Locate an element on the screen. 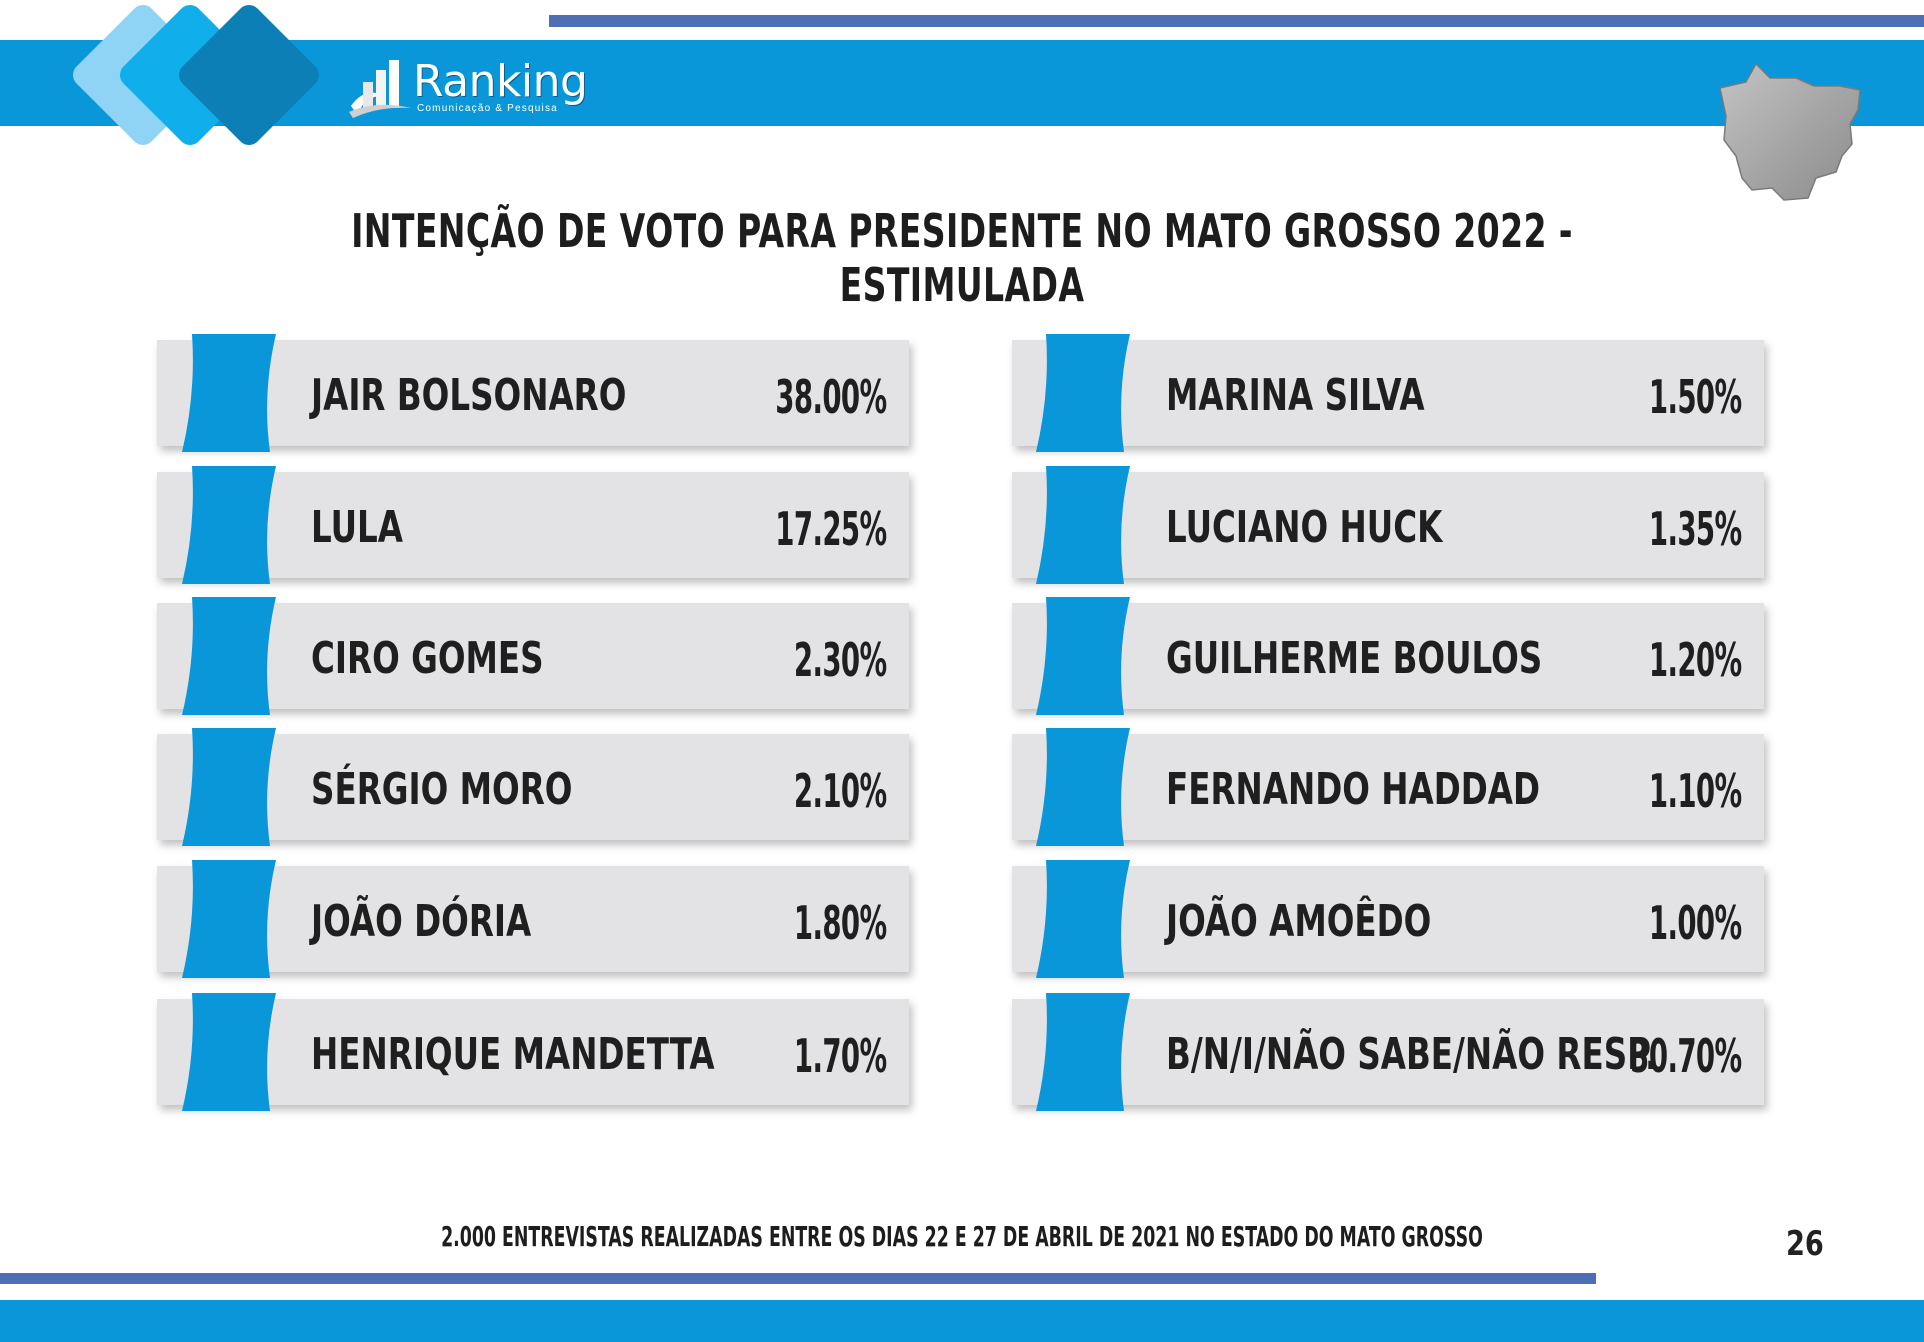 Image resolution: width=1924 pixels, height=1342 pixels. candidate-name: LUCIANO HUCK is located at coordinates (1304, 527).